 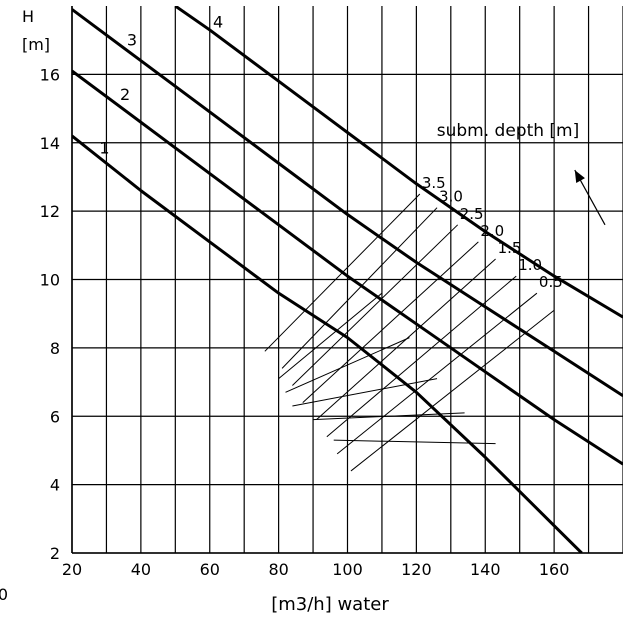 I want to click on curve-label-4: 4, so click(x=218, y=22).